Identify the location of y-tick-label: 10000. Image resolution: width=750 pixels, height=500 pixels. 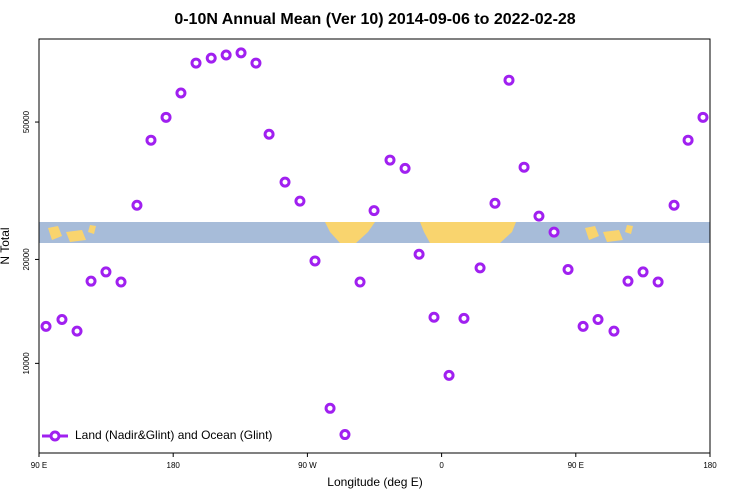
(26, 363).